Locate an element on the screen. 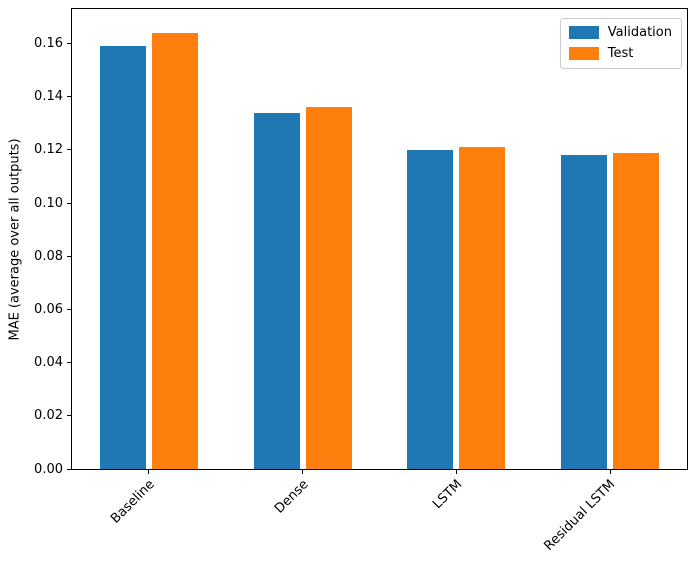  bar-validation-lstm is located at coordinates (430, 309).